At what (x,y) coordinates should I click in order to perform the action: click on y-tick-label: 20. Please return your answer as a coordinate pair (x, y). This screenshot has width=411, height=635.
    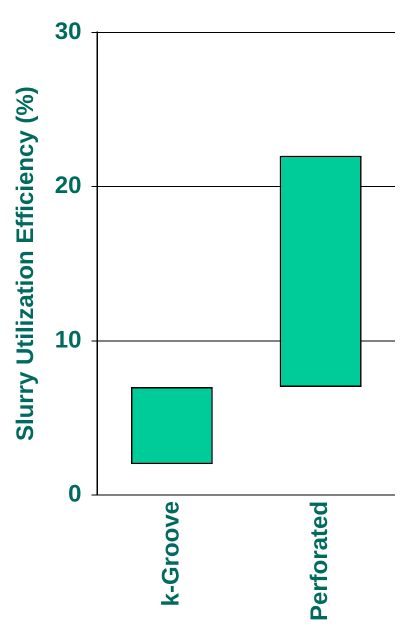
    Looking at the image, I should click on (68, 186).